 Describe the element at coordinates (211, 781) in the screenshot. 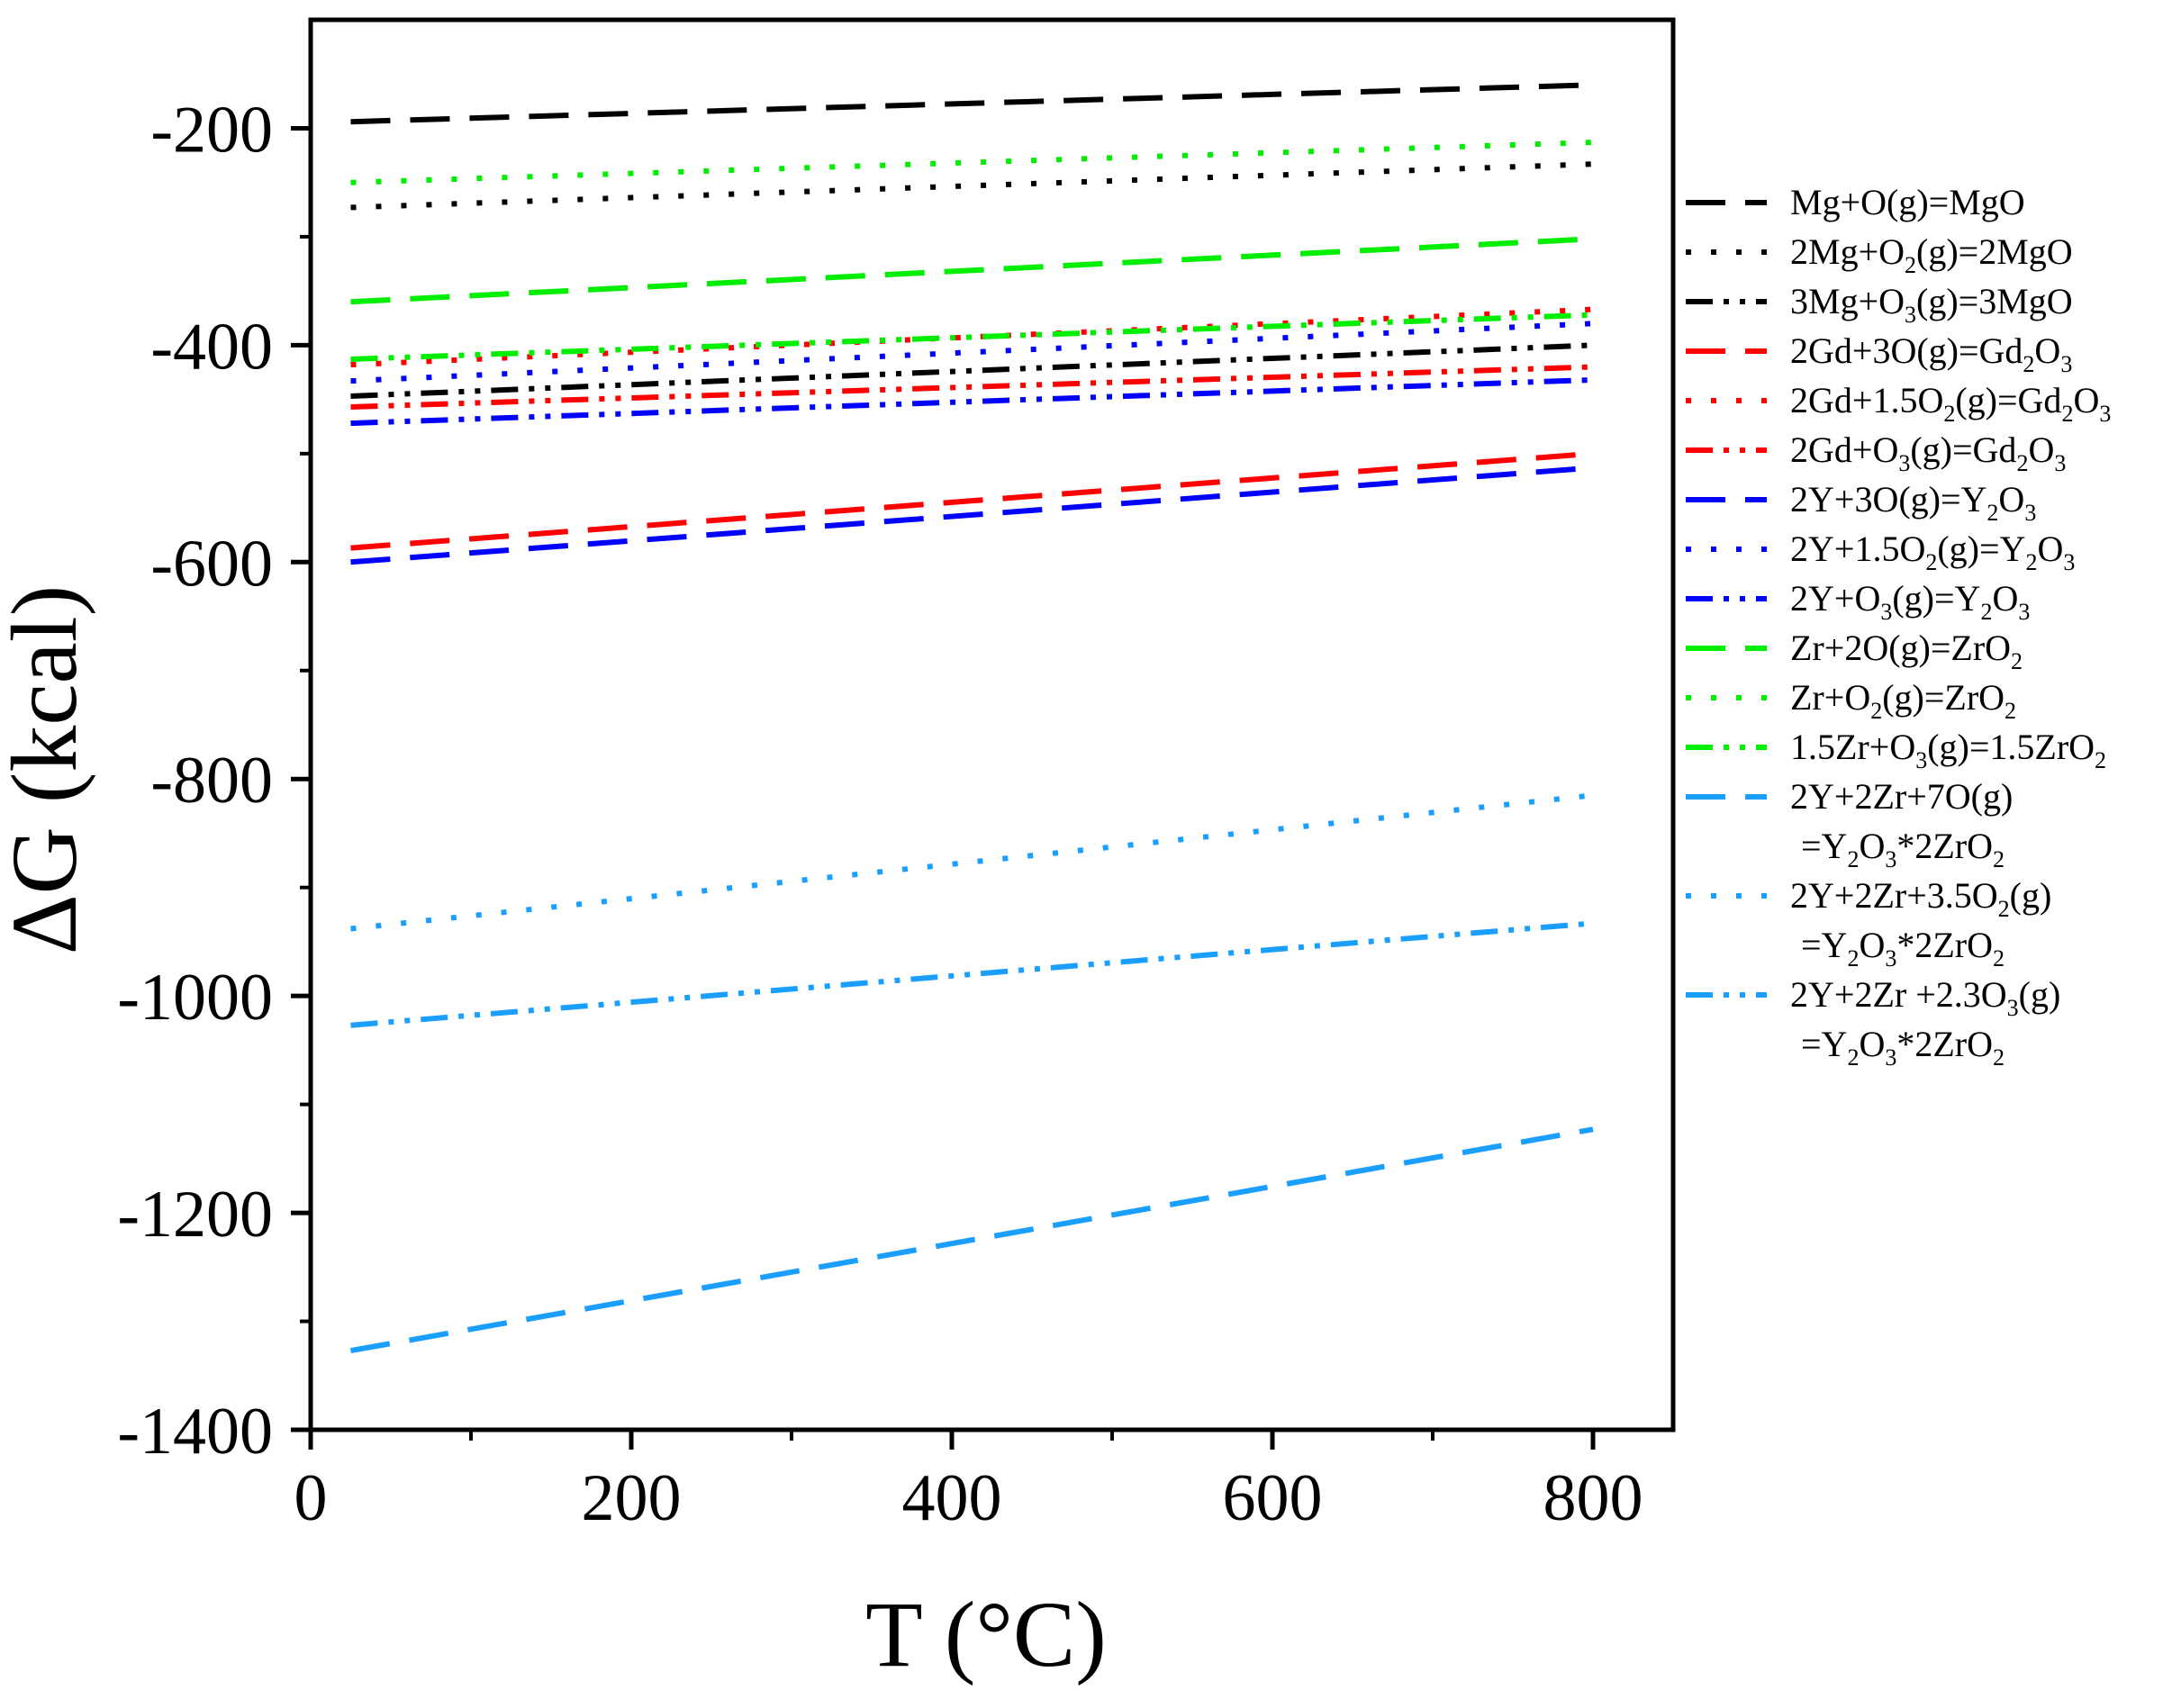

I see `y-tick-label: -800` at that location.